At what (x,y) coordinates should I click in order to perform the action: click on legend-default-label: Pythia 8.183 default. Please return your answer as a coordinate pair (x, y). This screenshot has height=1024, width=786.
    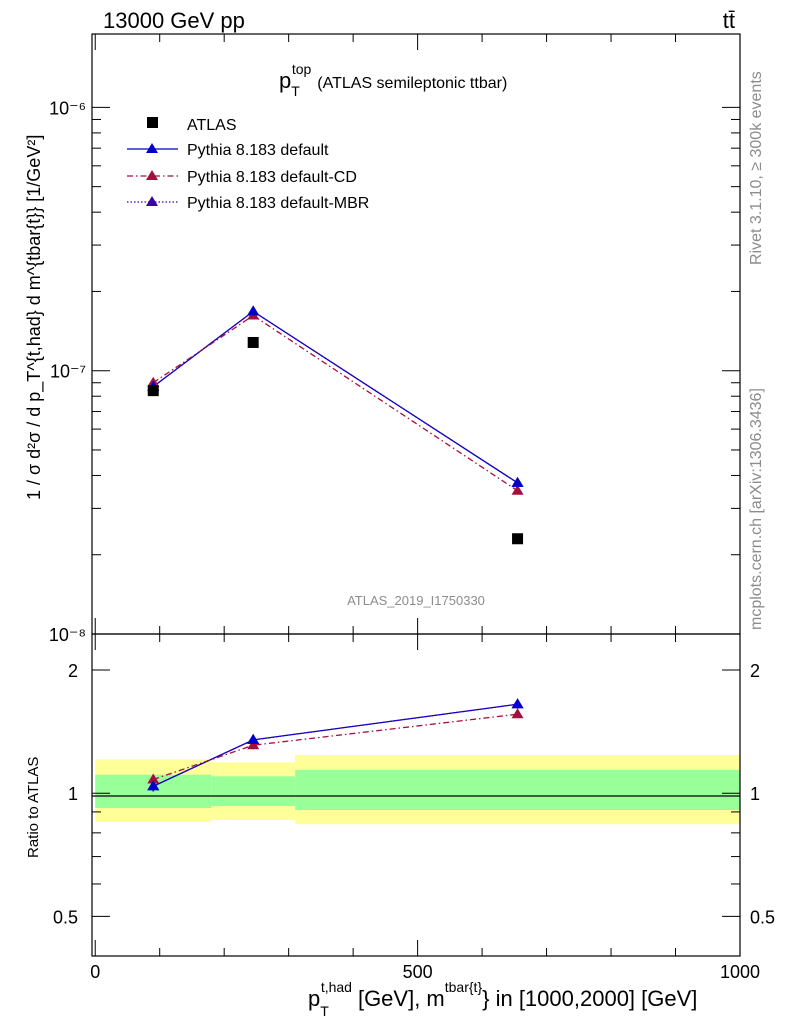
    Looking at the image, I should click on (258, 150).